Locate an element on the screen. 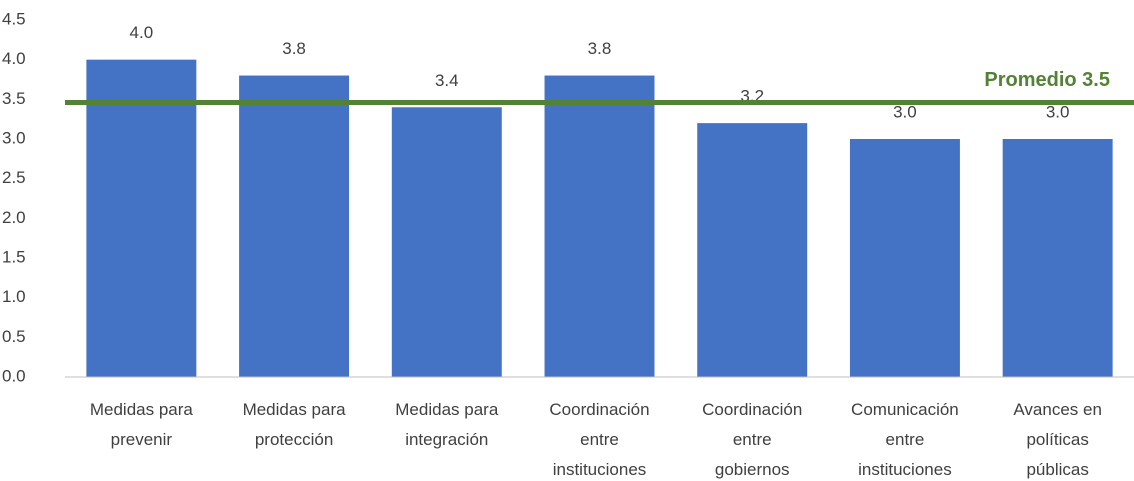 This screenshot has height=481, width=1134. y-tick-label: 0.5 is located at coordinates (14, 336).